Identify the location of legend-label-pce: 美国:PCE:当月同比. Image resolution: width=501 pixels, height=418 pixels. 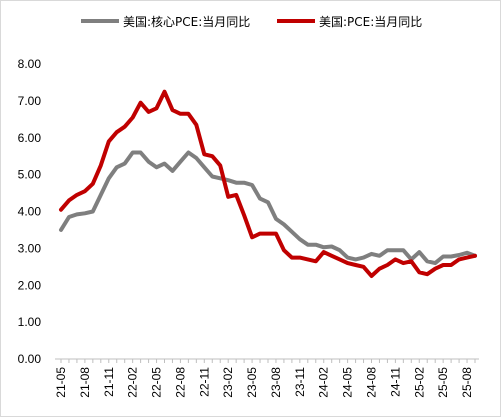
(370, 22).